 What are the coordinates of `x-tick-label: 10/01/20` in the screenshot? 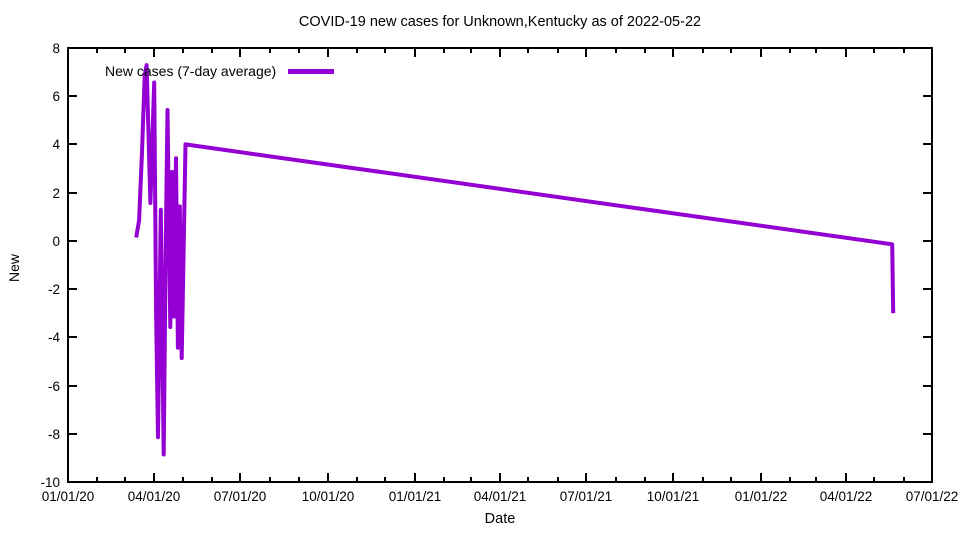 It's located at (328, 496).